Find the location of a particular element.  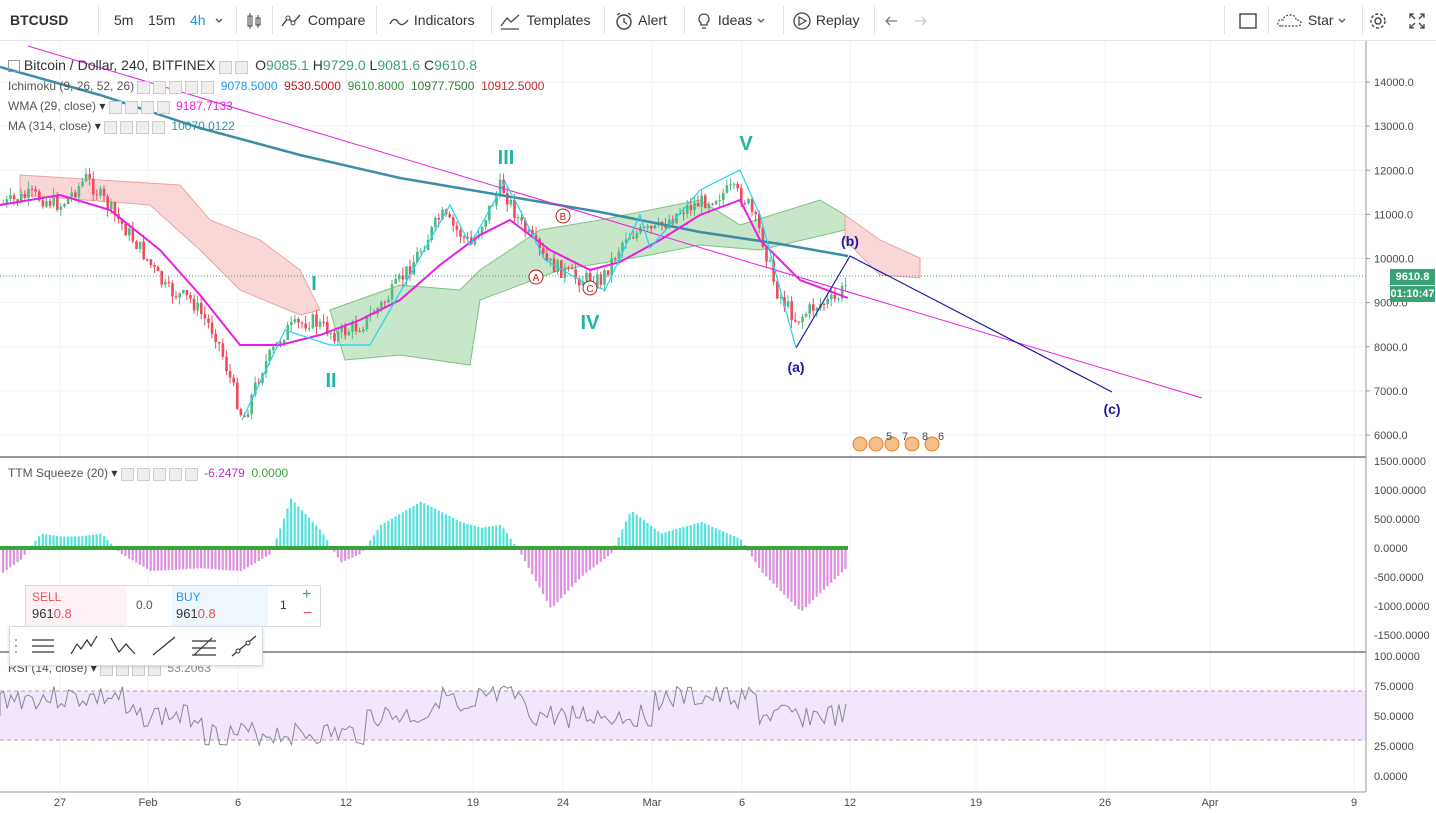

gear-icon is located at coordinates (1378, 20).